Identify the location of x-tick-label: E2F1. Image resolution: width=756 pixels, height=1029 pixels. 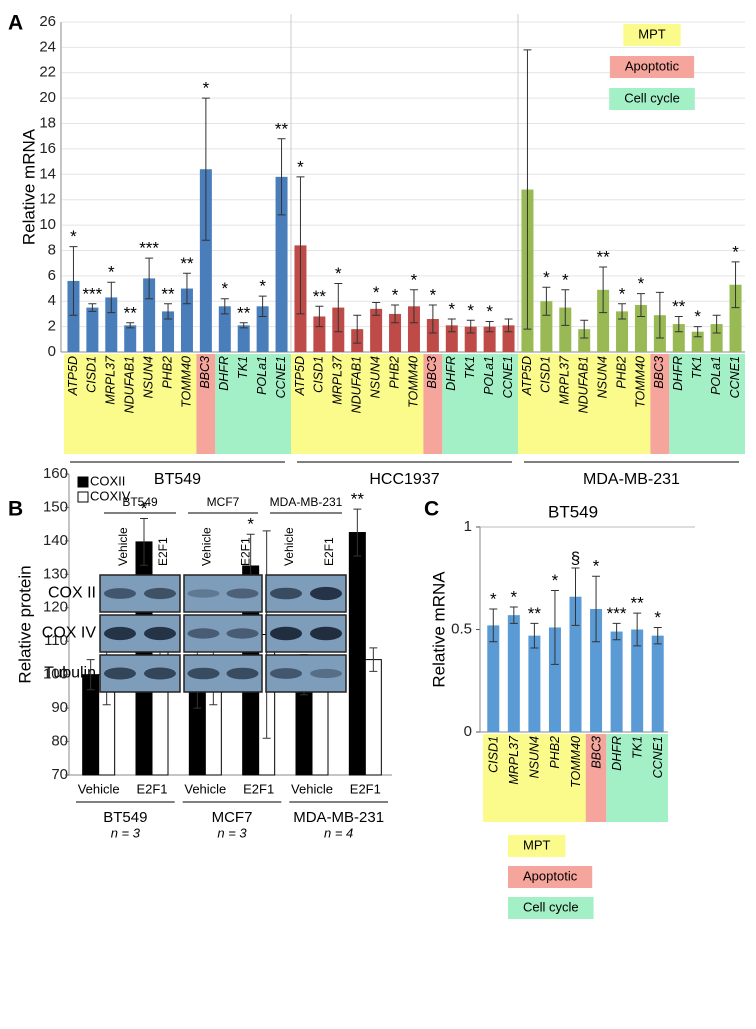
(151, 788).